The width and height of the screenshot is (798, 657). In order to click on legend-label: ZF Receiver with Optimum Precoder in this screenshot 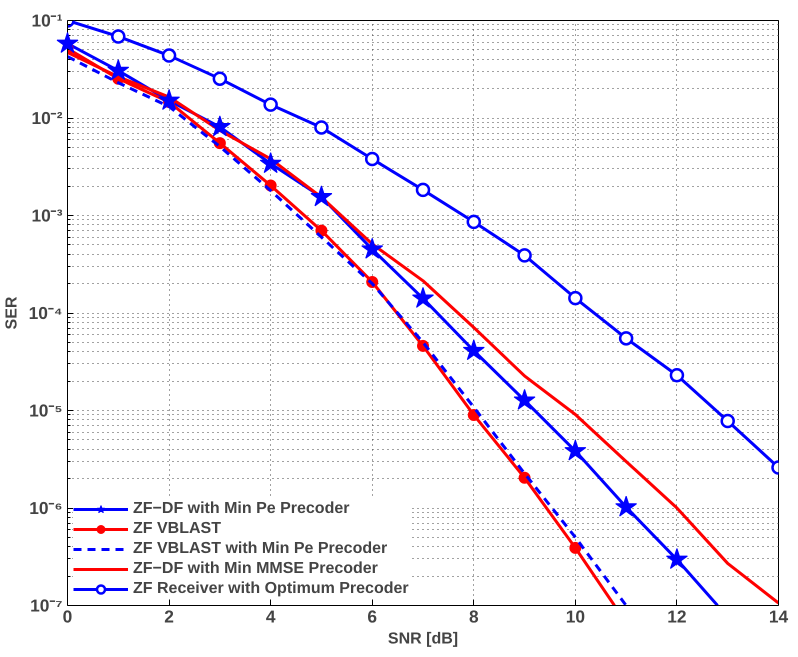, I will do `click(271, 589)`.